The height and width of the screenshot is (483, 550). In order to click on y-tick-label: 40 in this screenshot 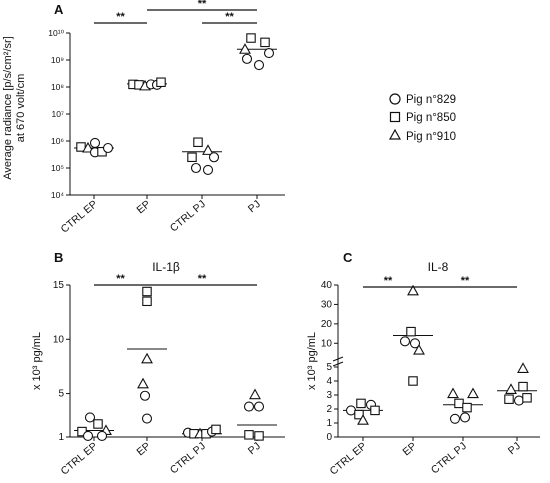, I will do `click(327, 285)`.